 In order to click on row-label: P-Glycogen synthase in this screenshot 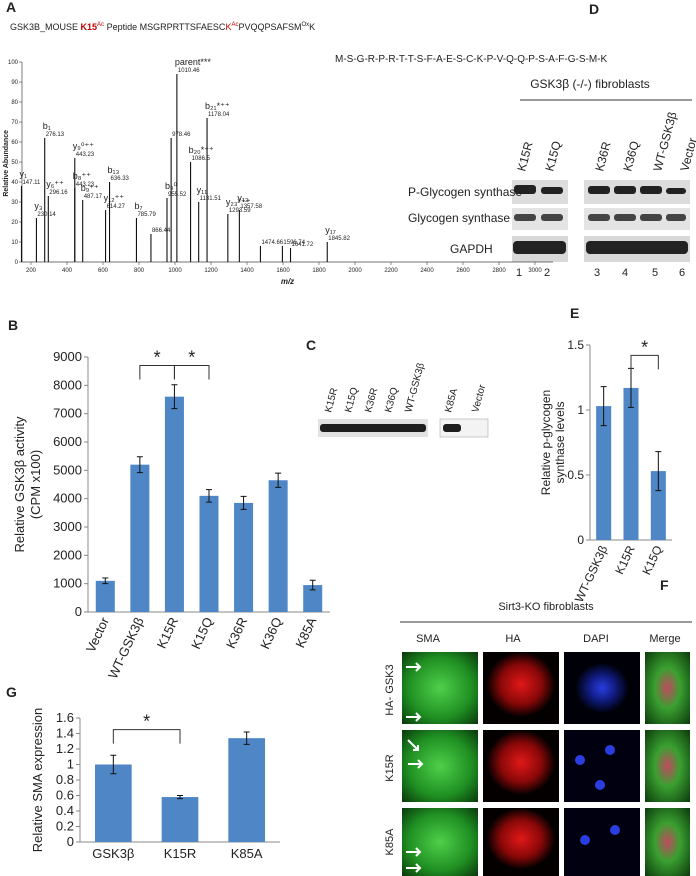, I will do `click(465, 192)`.